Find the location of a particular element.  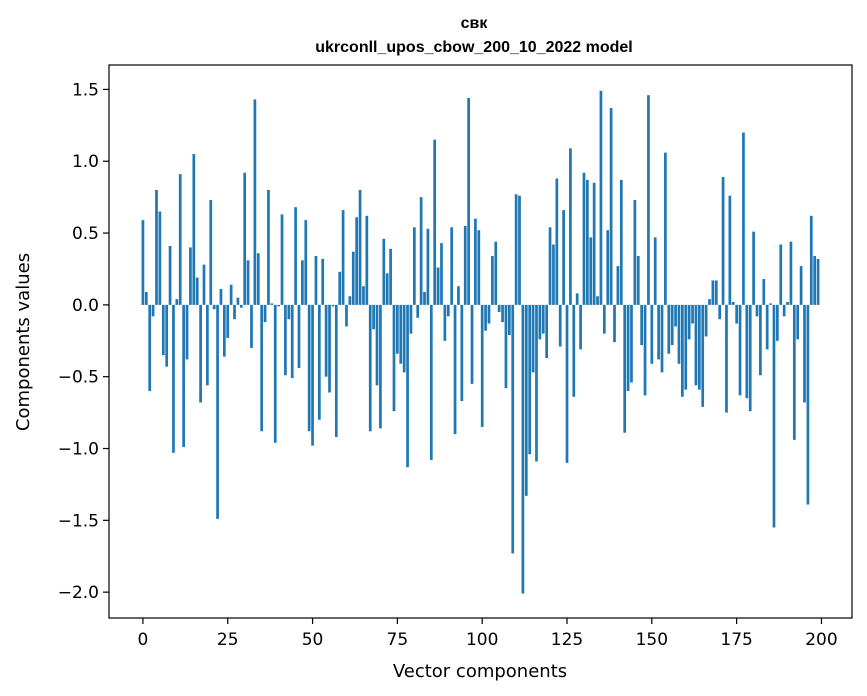

x-axis-label: Vector components is located at coordinates (480, 671).